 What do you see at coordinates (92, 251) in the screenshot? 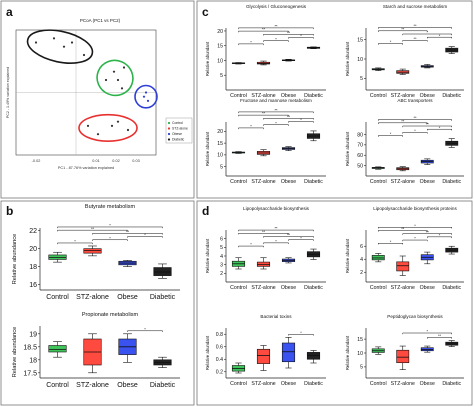
I see `butyrate-box-stz-alone` at bounding box center [92, 251].